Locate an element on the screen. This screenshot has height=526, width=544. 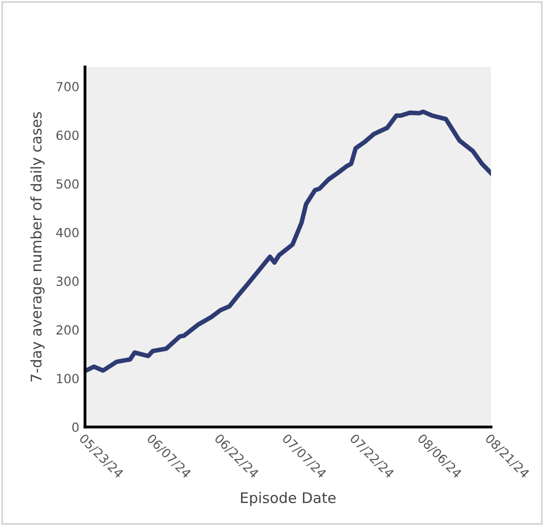
y-tick-label: 500 is located at coordinates (67, 184).